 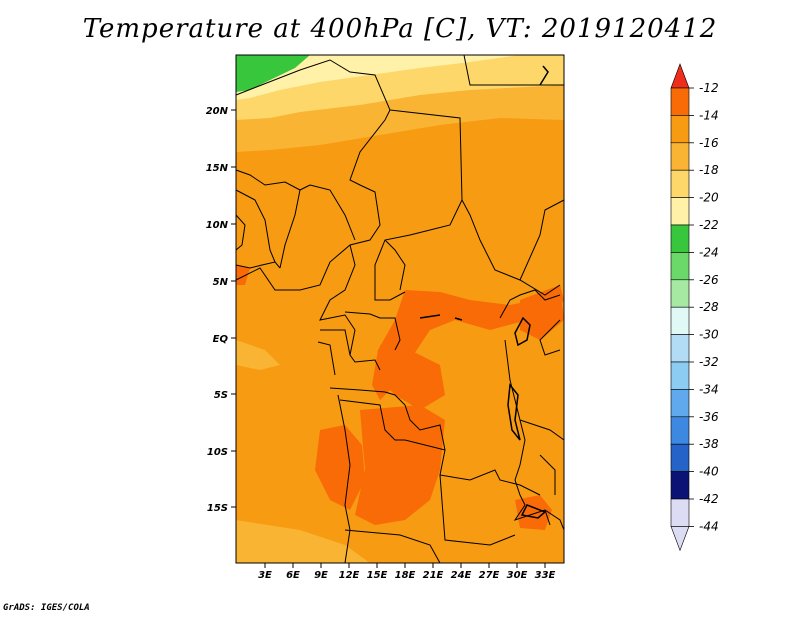 I want to click on lon-labels: 3E 6E 9E 12E 15E 18E 21E 24E 27E 30E 33E, so click(x=406, y=575).